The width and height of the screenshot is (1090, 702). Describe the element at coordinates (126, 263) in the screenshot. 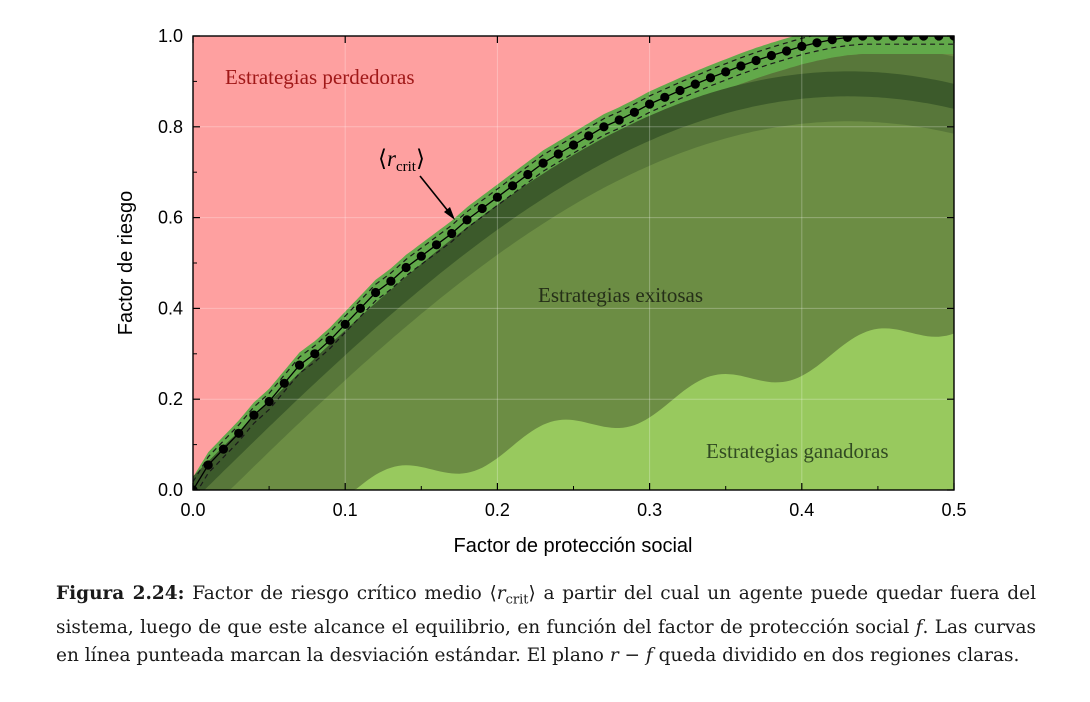

I see `y-axis-label: Factor de riesgo` at that location.